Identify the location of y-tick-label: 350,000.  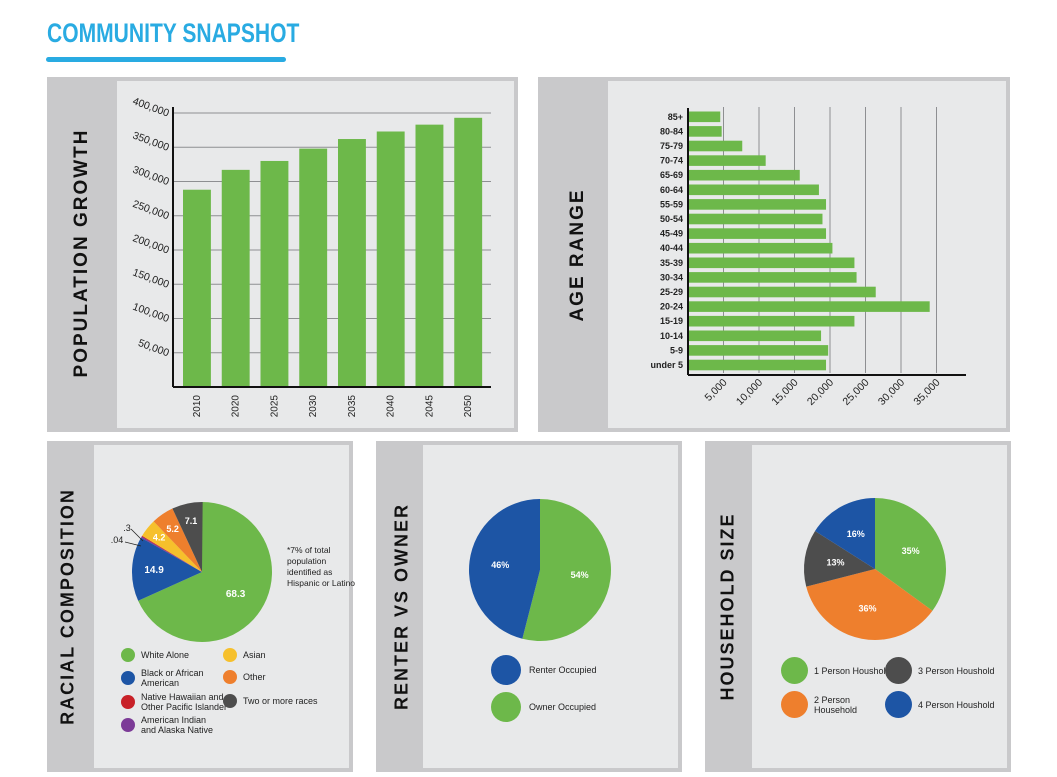
(151, 142).